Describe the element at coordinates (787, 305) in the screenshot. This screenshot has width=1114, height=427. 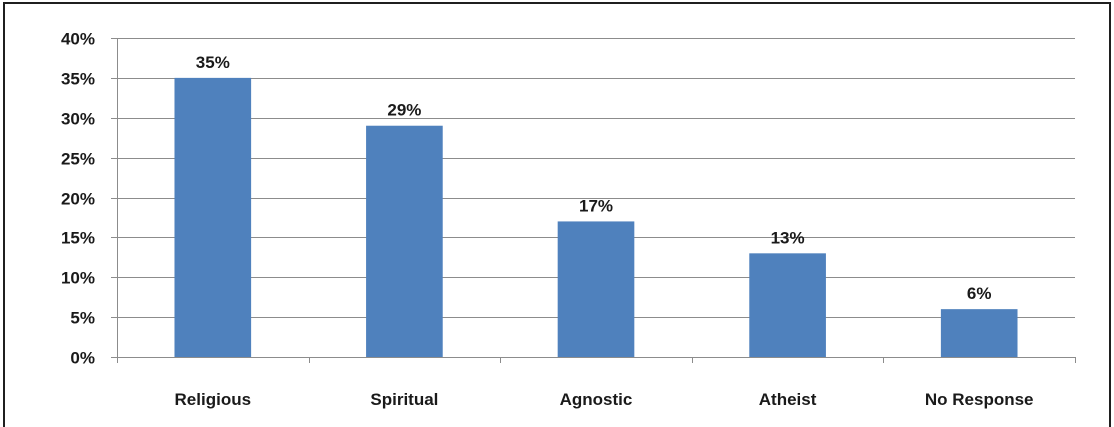
I see `bar-atheist` at that location.